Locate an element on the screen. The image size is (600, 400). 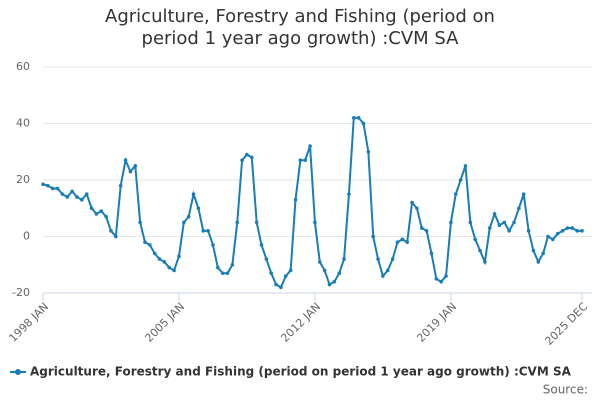
source: Source: is located at coordinates (565, 390).